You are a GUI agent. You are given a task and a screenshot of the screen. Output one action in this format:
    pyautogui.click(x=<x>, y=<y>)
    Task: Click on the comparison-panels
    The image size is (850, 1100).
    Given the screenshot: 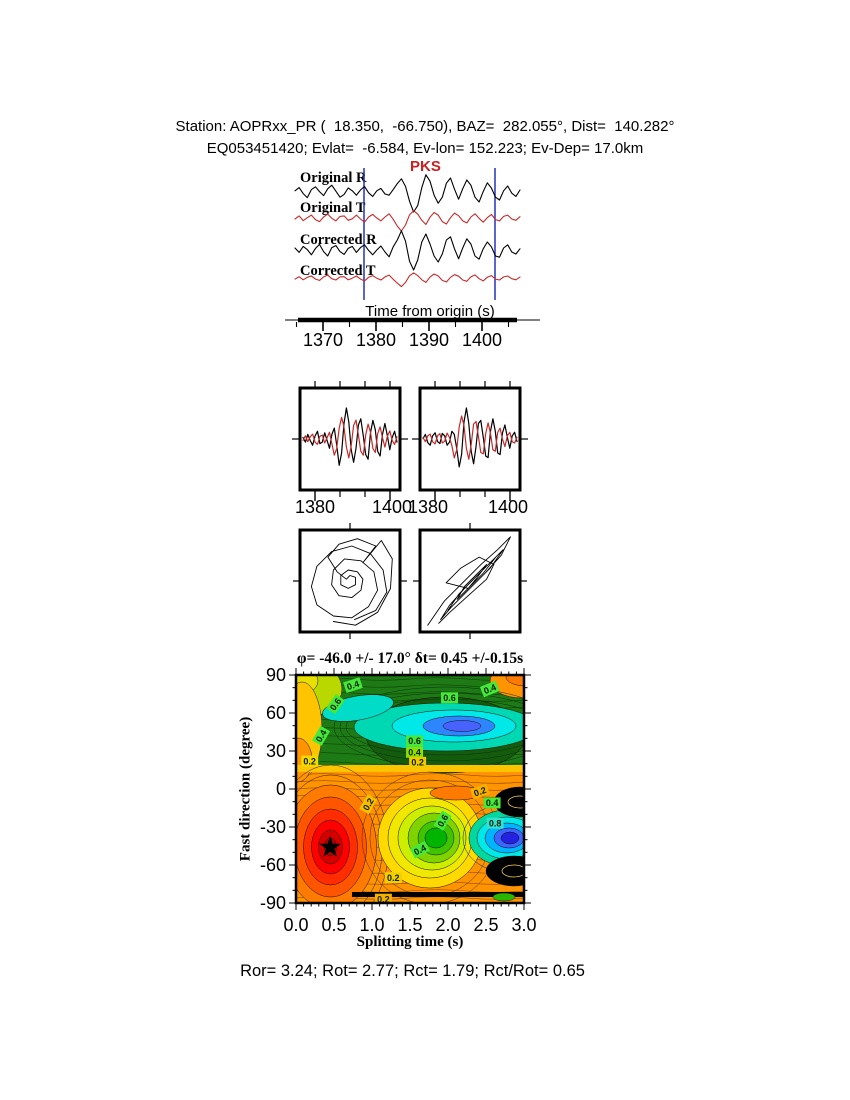 What is the action you would take?
    pyautogui.click(x=410, y=441)
    